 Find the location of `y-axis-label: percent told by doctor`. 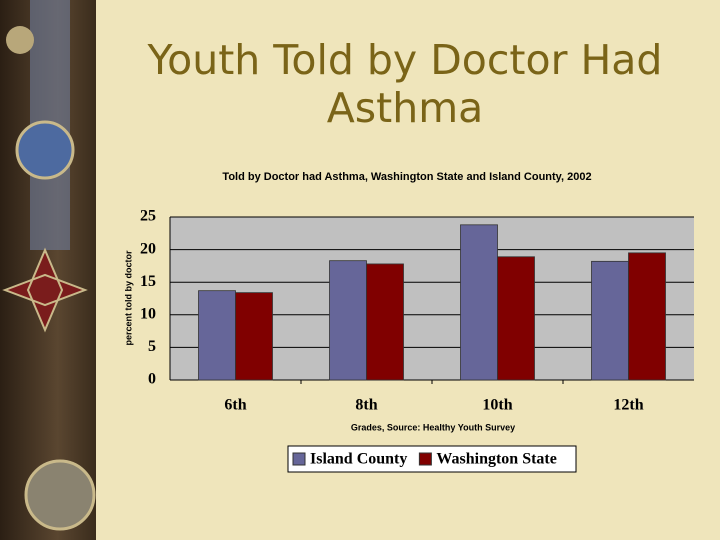

y-axis-label: percent told by doctor is located at coordinates (128, 298).